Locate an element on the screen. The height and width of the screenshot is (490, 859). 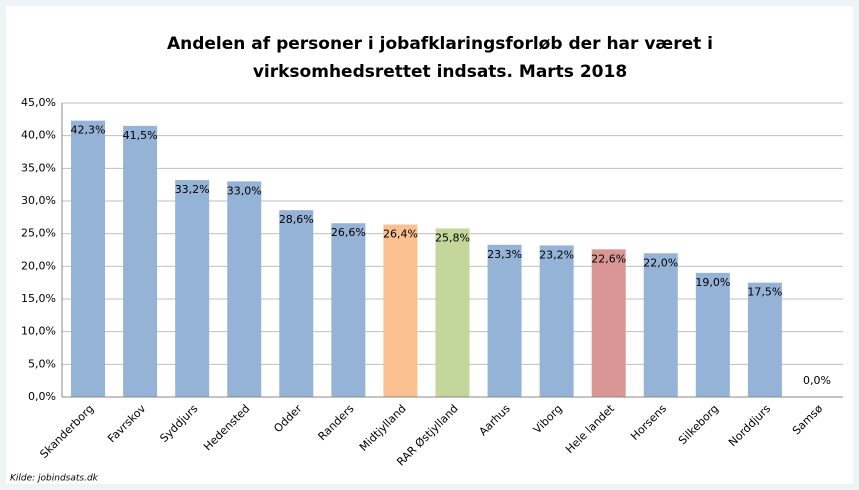
y-tick-label: 5,0% is located at coordinates (42, 363).